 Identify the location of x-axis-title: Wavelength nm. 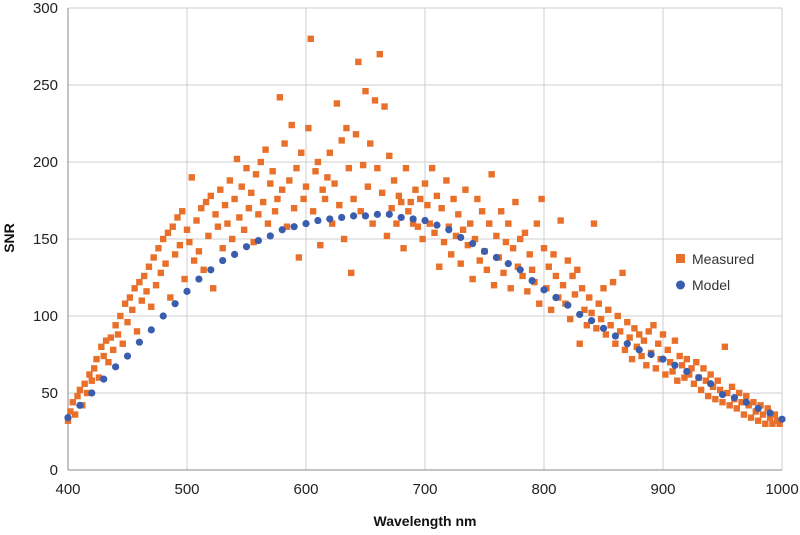
(425, 521).